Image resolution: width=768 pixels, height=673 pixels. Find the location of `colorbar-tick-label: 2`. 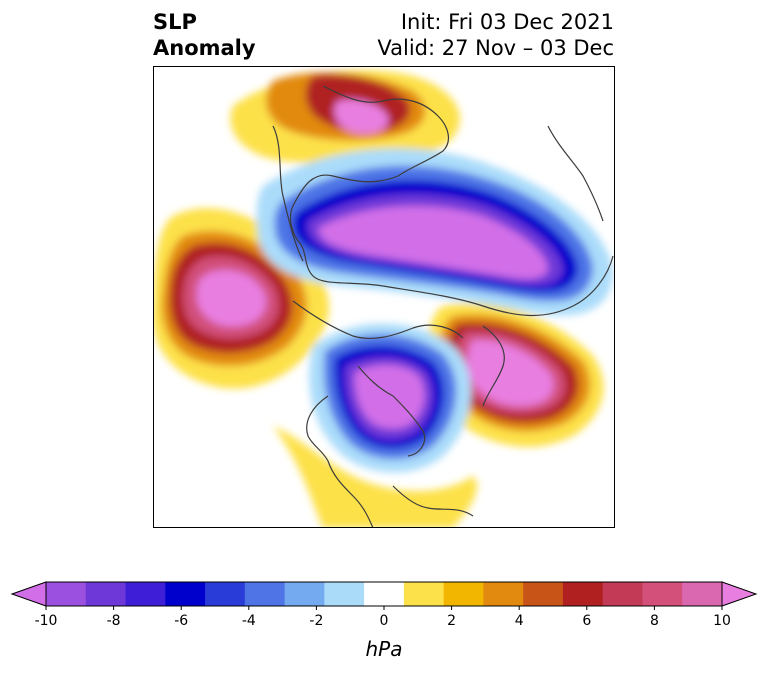

colorbar-tick-label: 2 is located at coordinates (451, 621).